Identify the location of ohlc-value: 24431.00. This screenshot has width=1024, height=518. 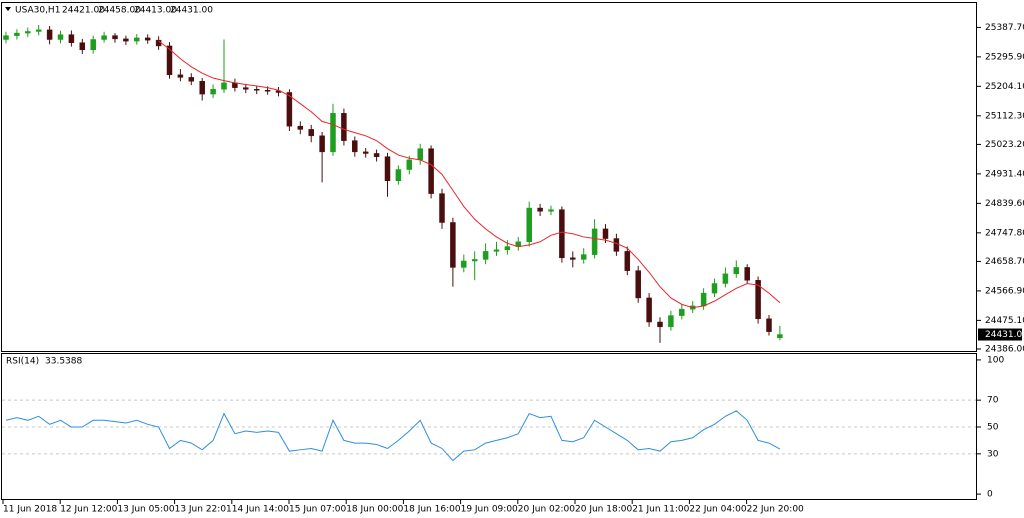
(191, 11).